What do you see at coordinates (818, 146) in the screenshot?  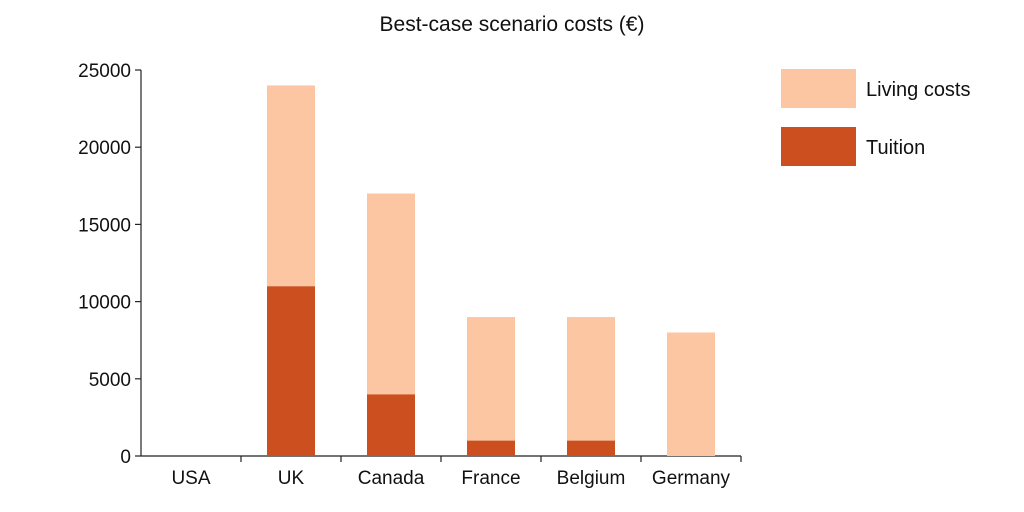 I see `legend-swatch-tuition` at bounding box center [818, 146].